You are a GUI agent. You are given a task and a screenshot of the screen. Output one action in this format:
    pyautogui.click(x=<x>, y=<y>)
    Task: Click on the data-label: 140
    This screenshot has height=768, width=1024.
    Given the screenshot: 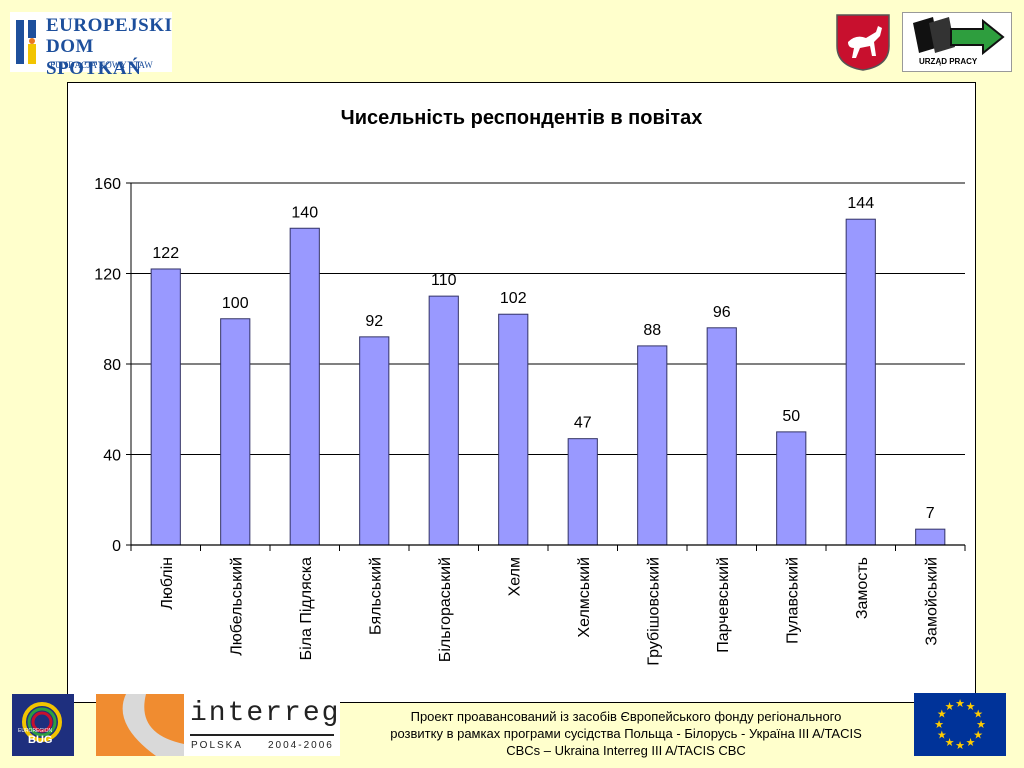 What is the action you would take?
    pyautogui.click(x=304, y=212)
    